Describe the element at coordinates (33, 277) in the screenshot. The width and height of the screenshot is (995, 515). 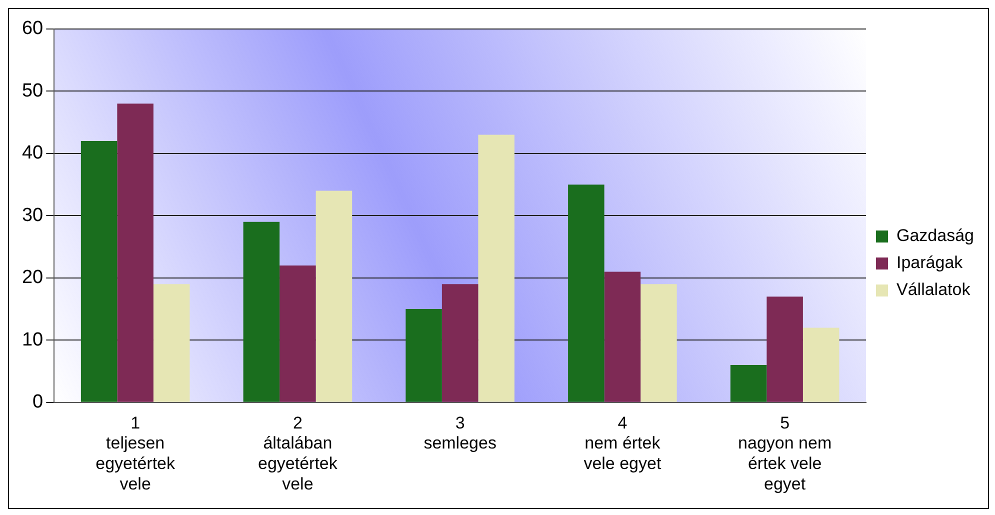
I see `y-tick-label: 20` at that location.